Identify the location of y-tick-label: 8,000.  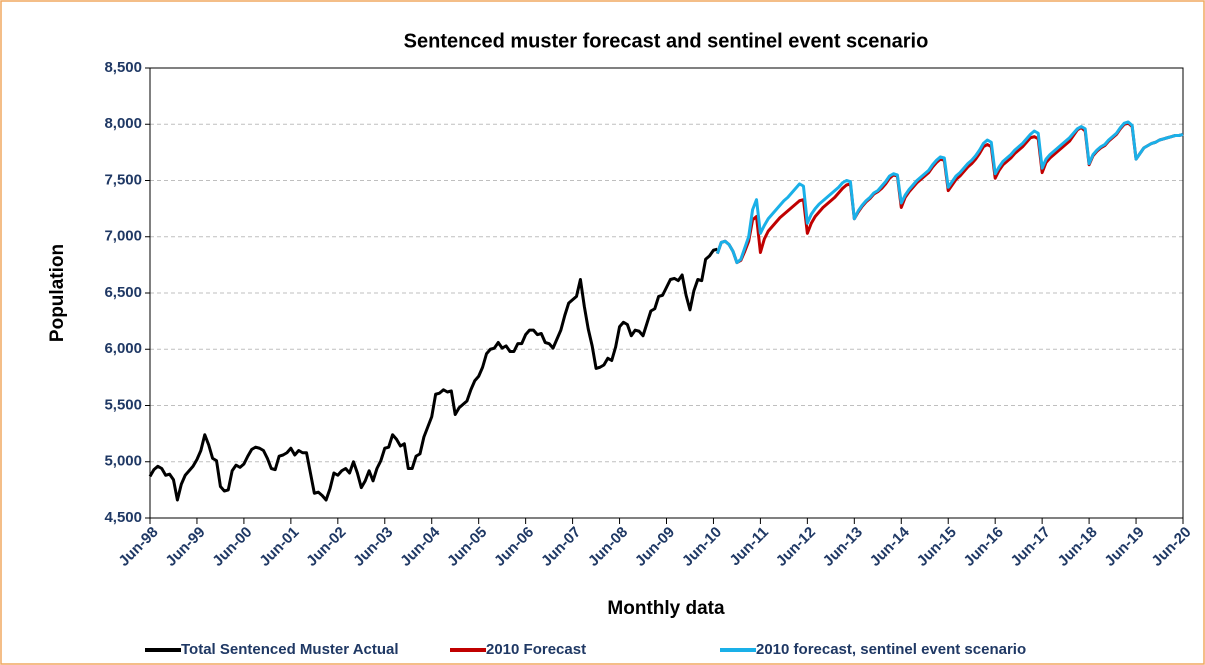
(123, 123).